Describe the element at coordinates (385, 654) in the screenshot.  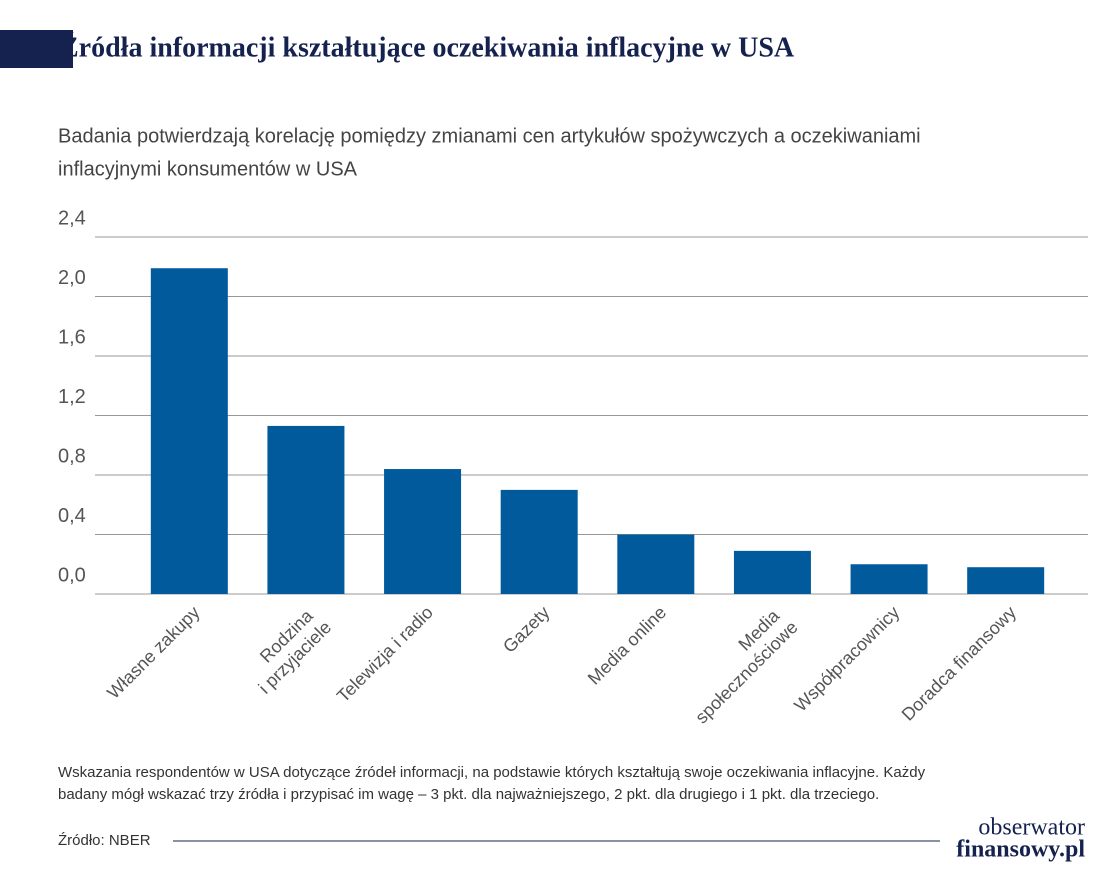
I see `x-tick-label: Telewizja i radio` at that location.